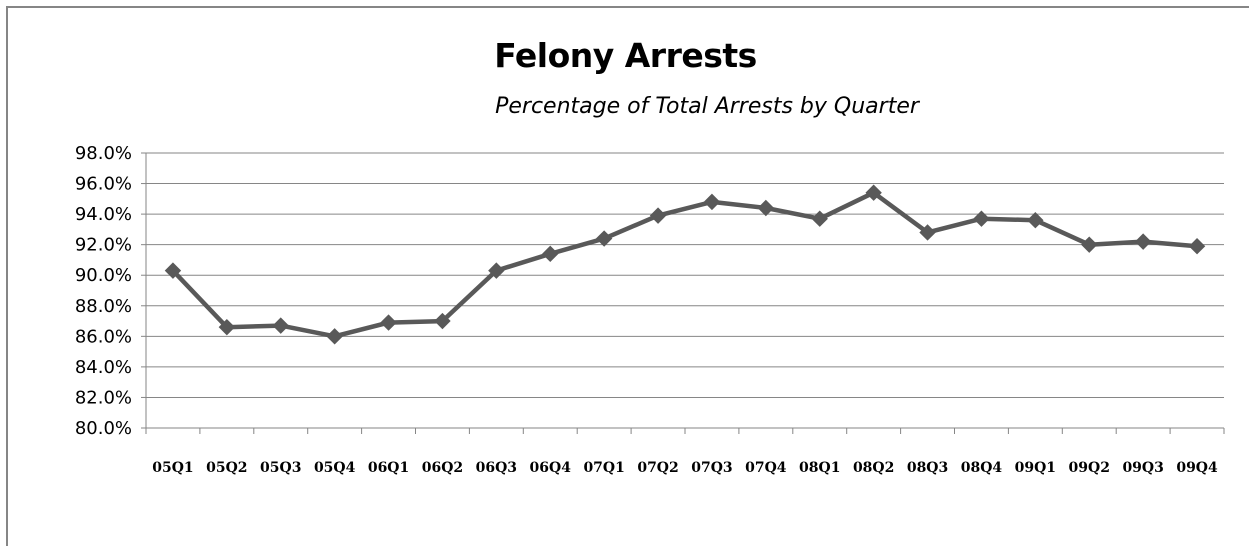  I want to click on x-tick-label: 08Q2, so click(873, 468).